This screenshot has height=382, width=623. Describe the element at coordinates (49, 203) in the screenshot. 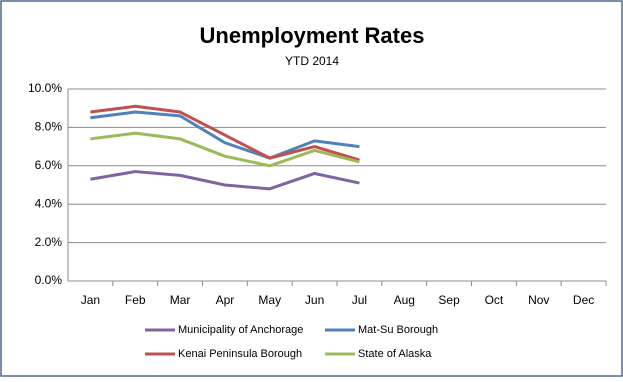

I see `y-tick-label: 4.0%` at that location.